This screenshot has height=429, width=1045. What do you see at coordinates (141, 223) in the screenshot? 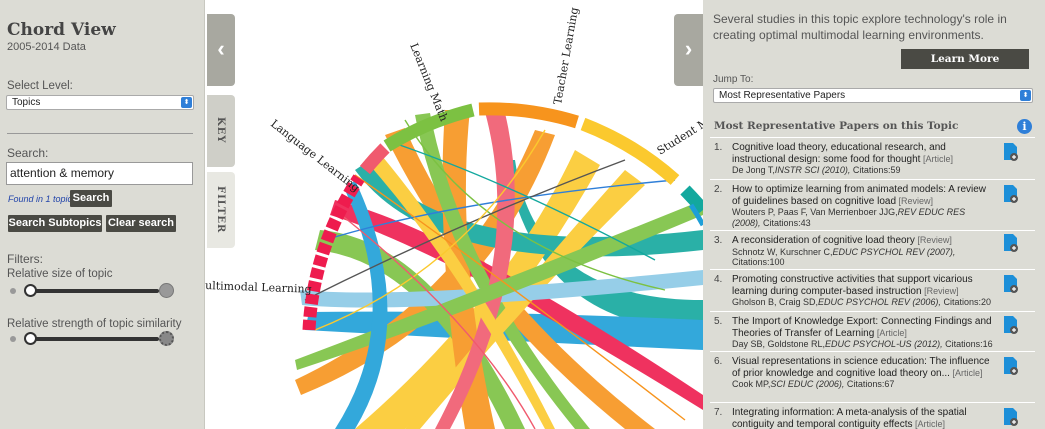
I see `clear-search-button: Clear search` at bounding box center [141, 223].